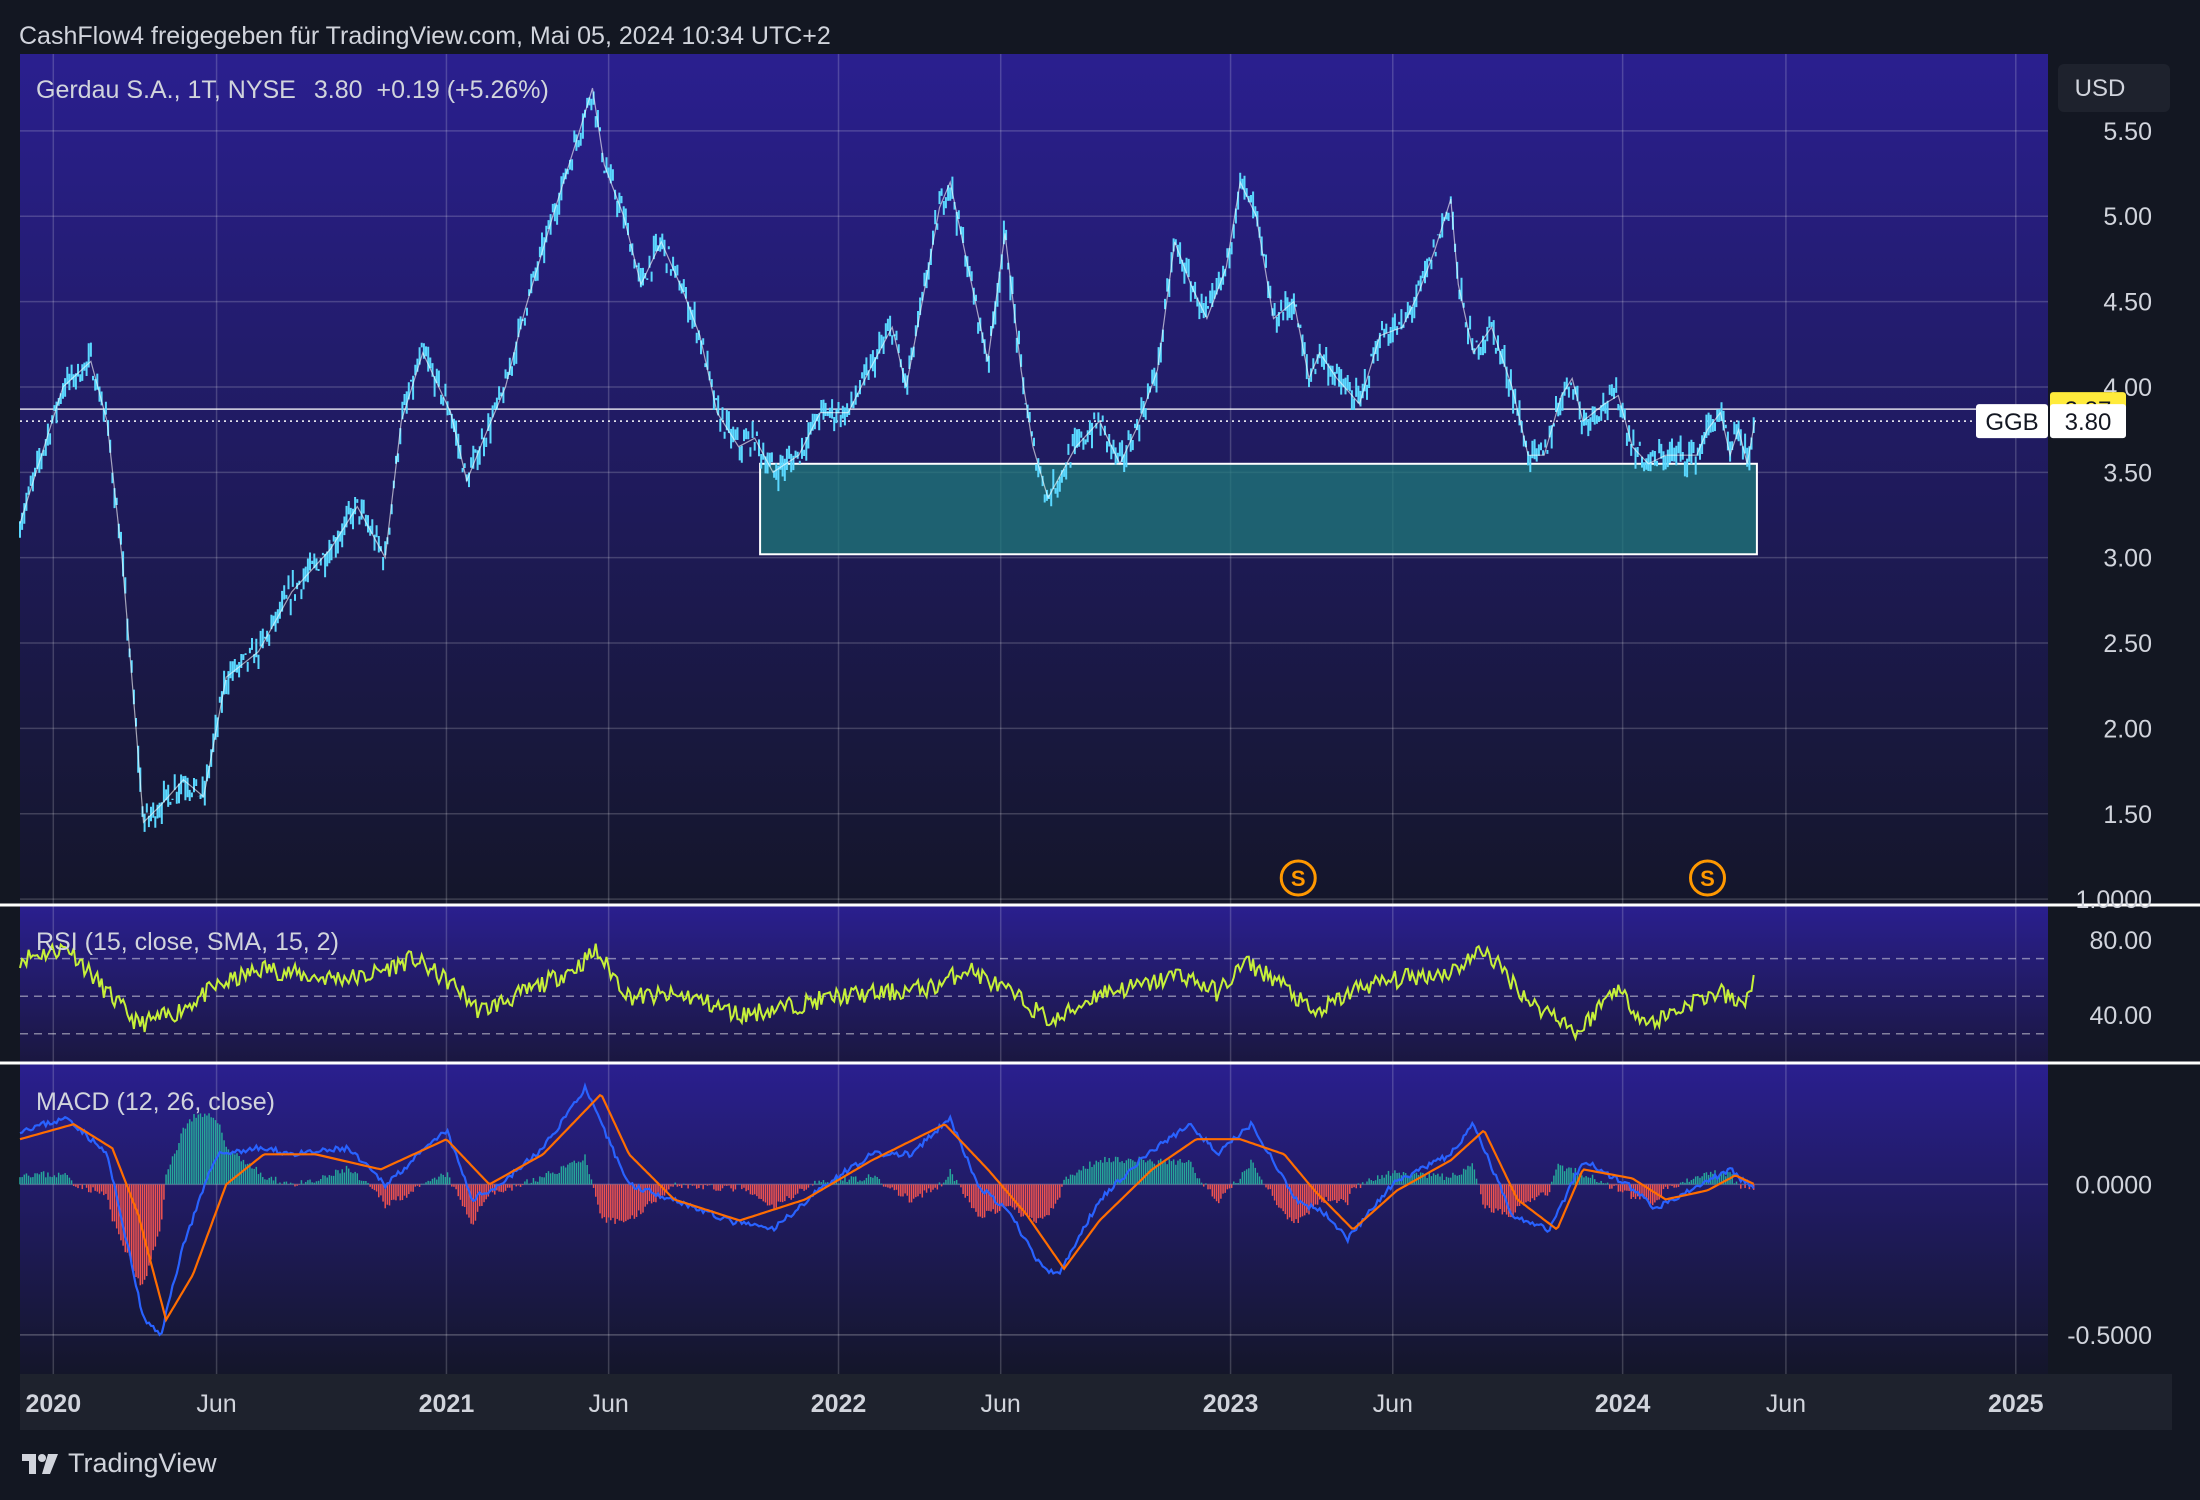 This screenshot has height=1500, width=2200. What do you see at coordinates (1258, 509) in the screenshot?
I see `support-zone` at bounding box center [1258, 509].